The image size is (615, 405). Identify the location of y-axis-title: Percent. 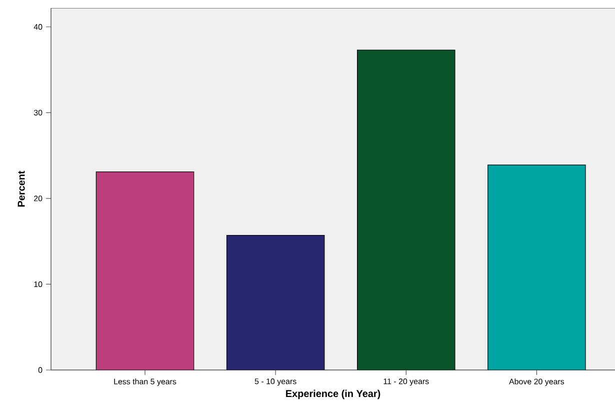
(21, 188).